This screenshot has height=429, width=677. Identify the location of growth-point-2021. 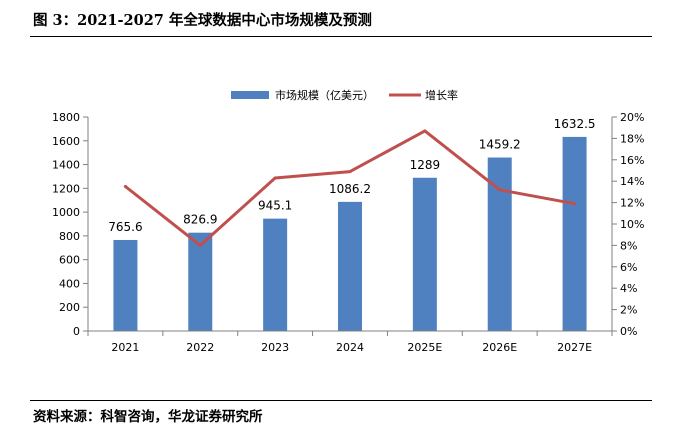
(125, 187).